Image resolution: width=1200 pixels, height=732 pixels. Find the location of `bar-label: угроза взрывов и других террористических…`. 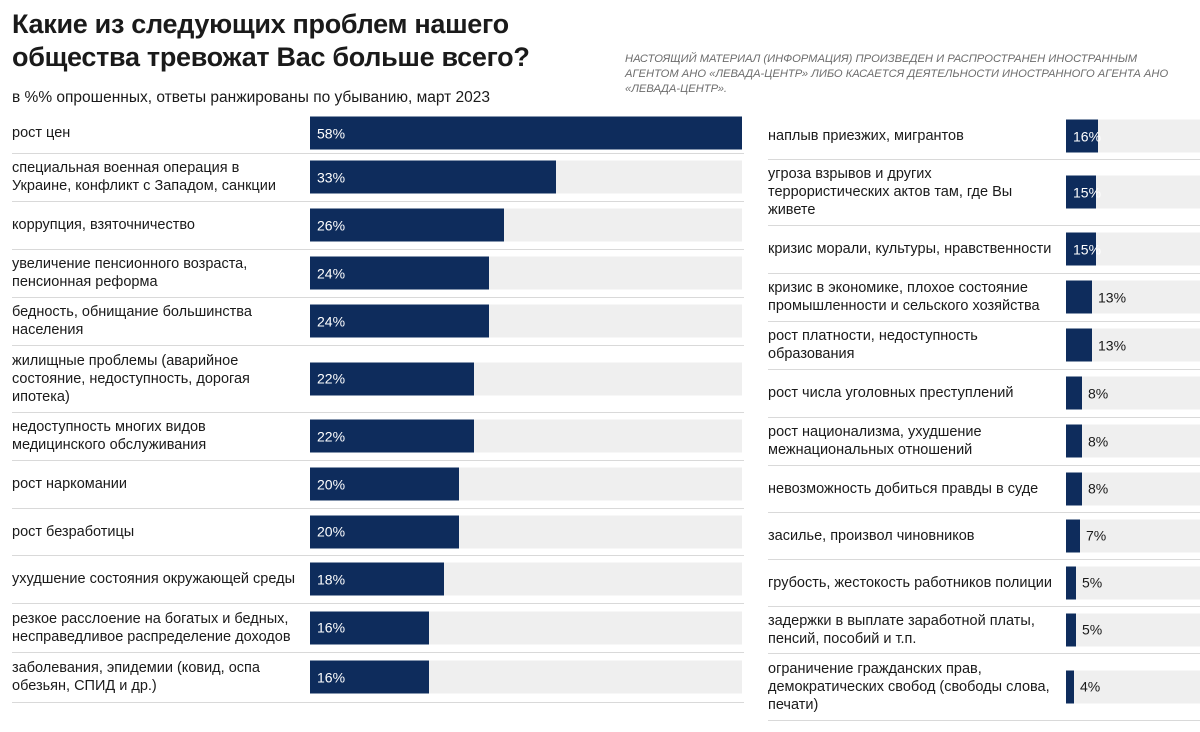

bar-label: угроза взрывов и других террористических… is located at coordinates (890, 192).